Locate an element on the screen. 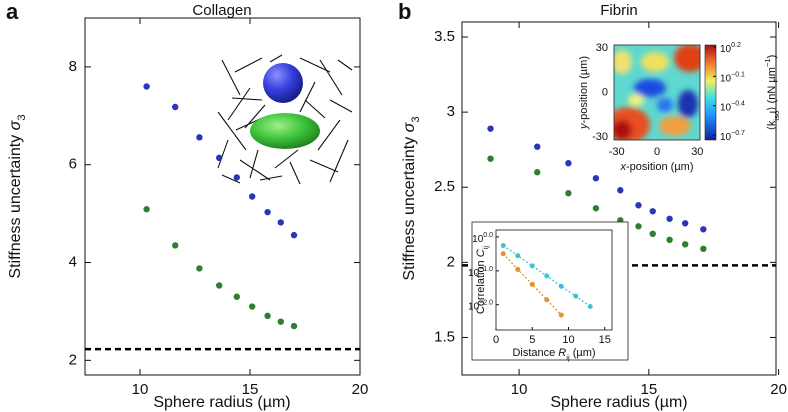 The height and width of the screenshot is (412, 788). y-tick-label: 3 is located at coordinates (451, 111).